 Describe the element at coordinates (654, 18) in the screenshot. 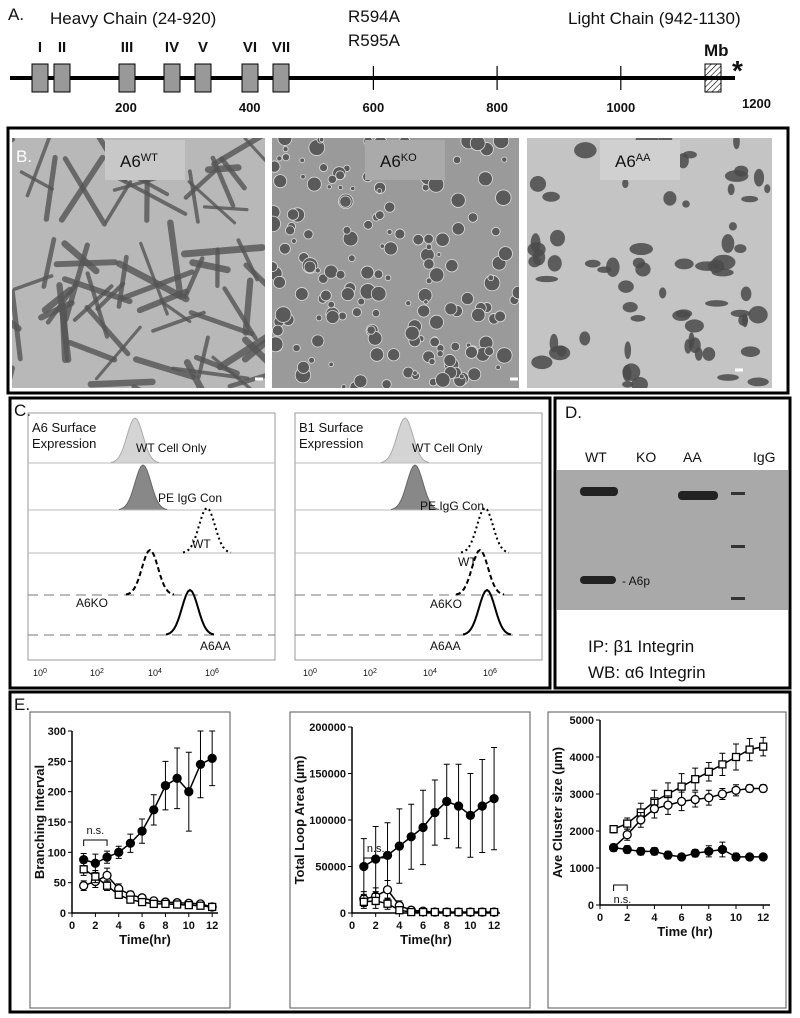

I see `light-chain: Light Chain (942-1130)` at that location.